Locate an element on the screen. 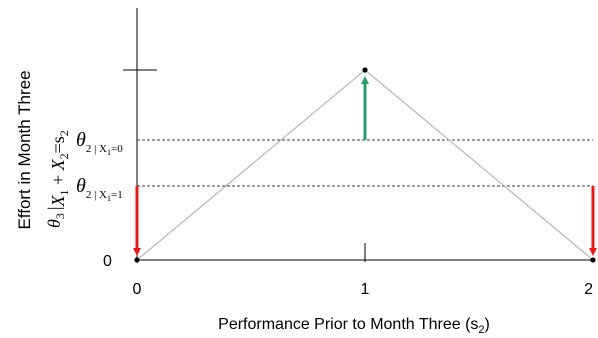  threshold-label-upper: θ2 | X1=0 is located at coordinates (99, 143).